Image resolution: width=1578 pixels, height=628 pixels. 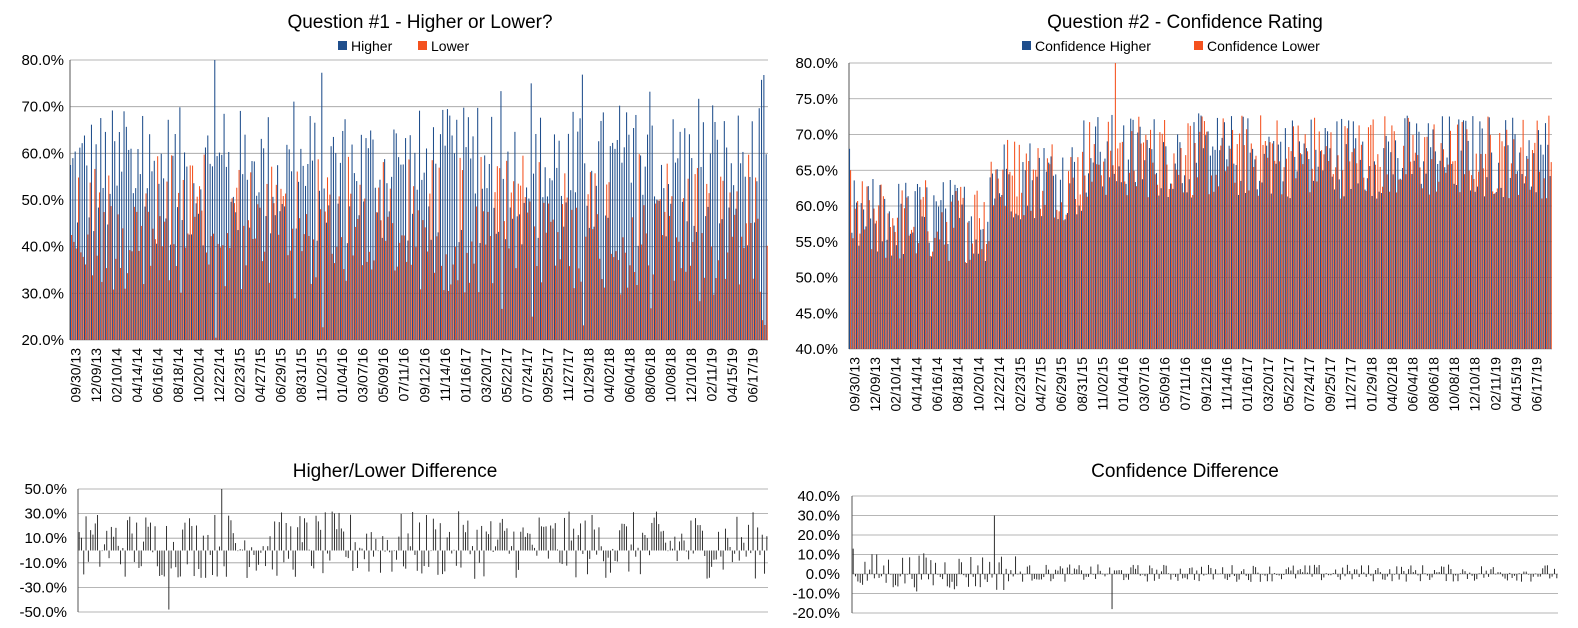 I want to click on x-tick-label: 06/29/15, so click(x=281, y=375).